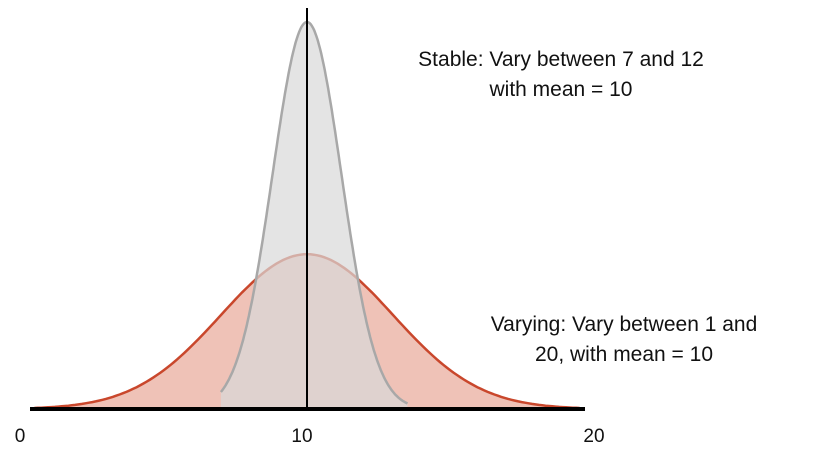 Image resolution: width=816 pixels, height=460 pixels. Describe the element at coordinates (561, 59) in the screenshot. I see `stable-annotation-line-1: Stable: Vary between 7 and 12` at that location.